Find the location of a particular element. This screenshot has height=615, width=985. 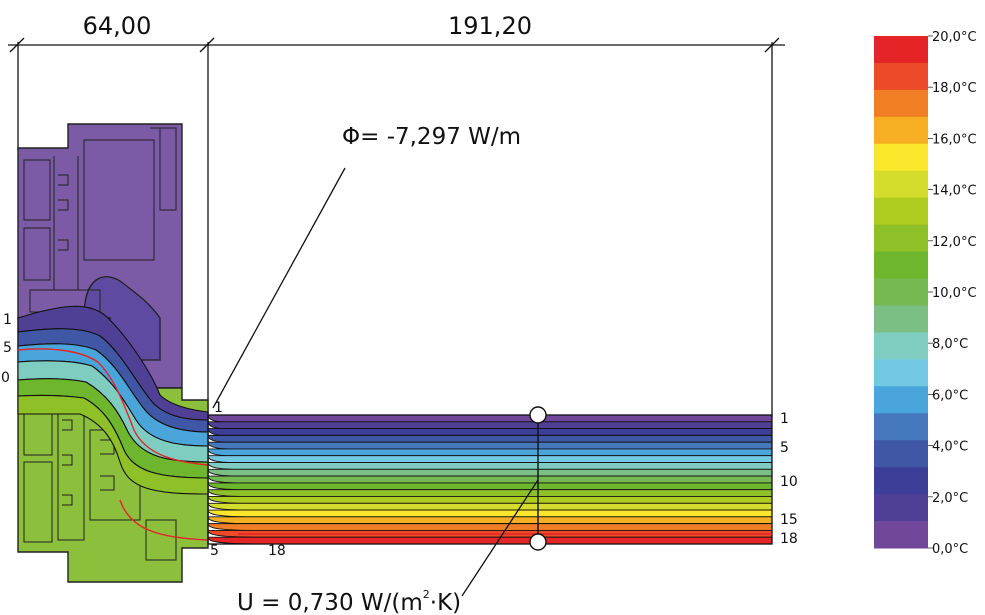

dimension-label-left: 64,00 is located at coordinates (117, 26).